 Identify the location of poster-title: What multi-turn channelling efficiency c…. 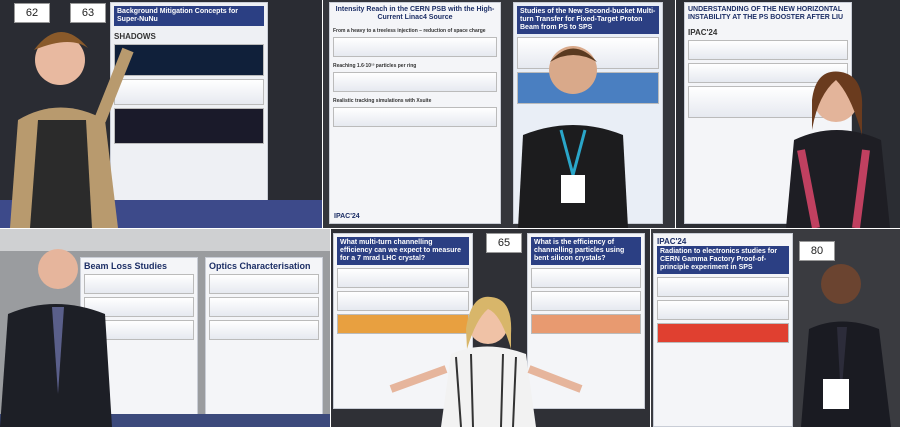
(403, 251).